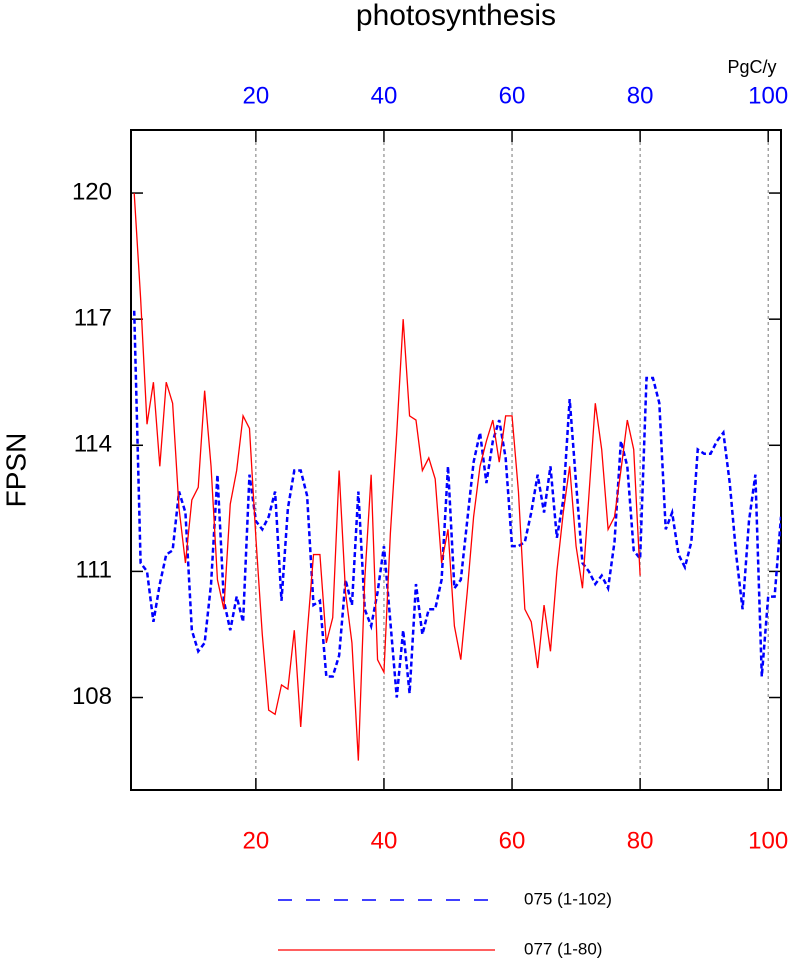  I want to click on y-tick-label: 111, so click(94, 570).